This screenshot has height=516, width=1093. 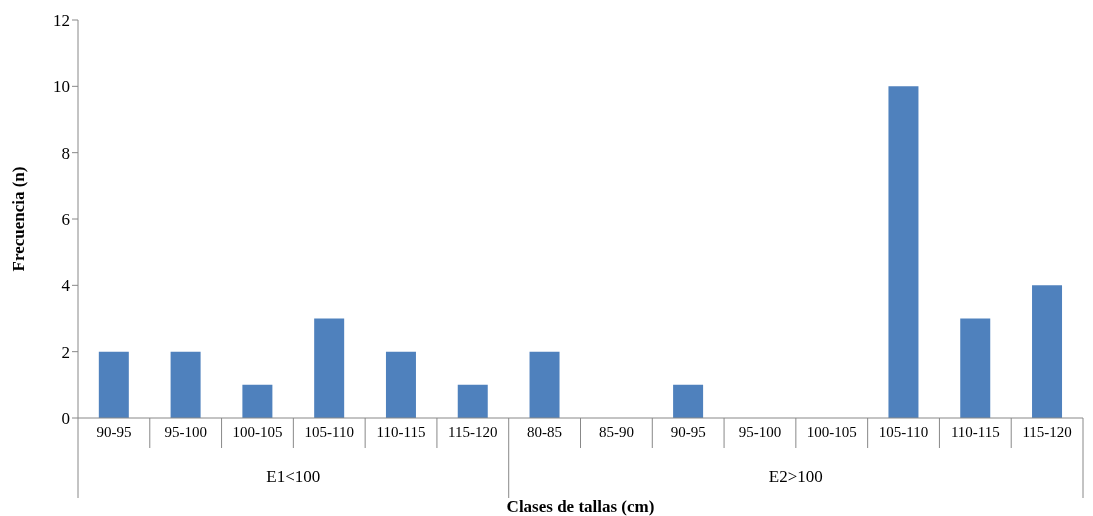 I want to click on y-tick-label: 12, so click(x=61, y=21).